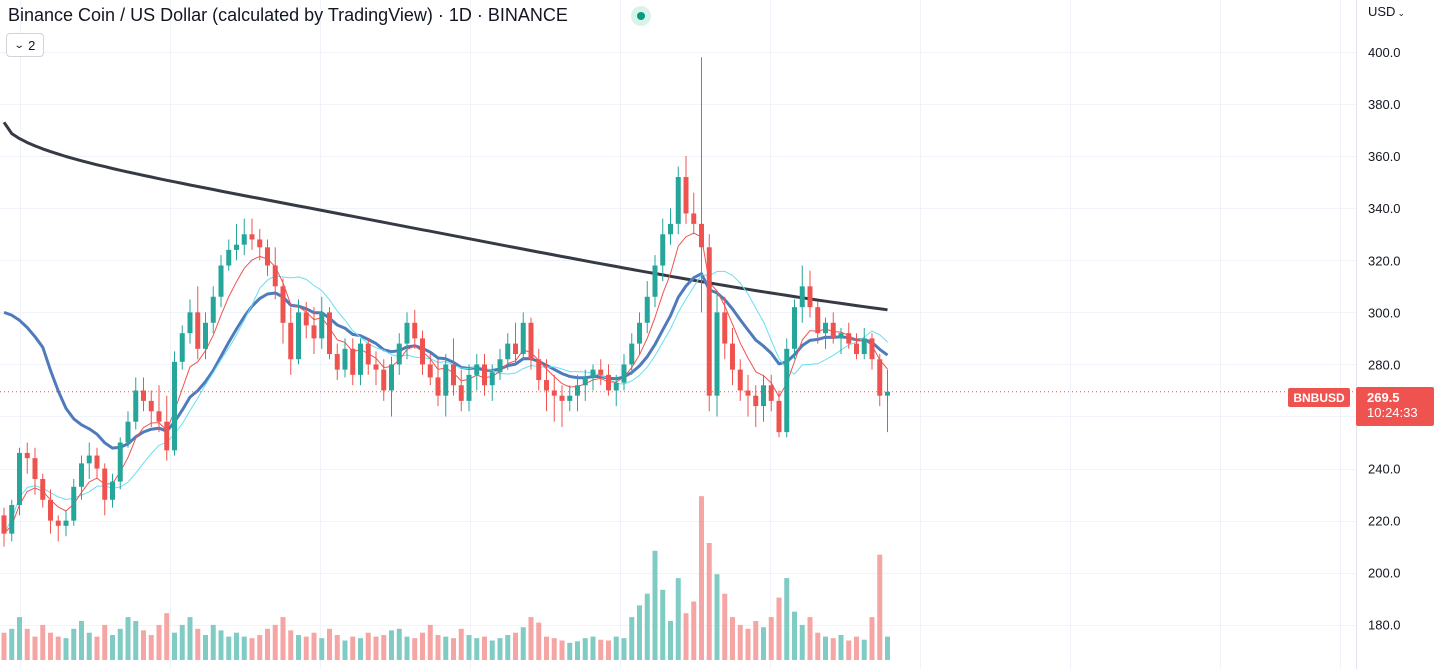  What do you see at coordinates (25, 45) in the screenshot?
I see `indicators-toggle-button: ⌄ 2` at bounding box center [25, 45].